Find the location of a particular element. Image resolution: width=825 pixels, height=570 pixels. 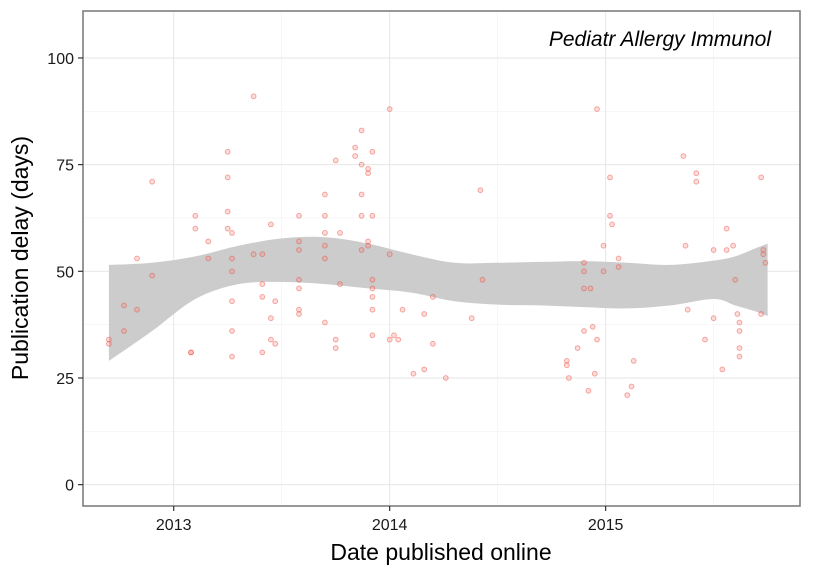

panel-annotation: Pediatr Allergy Immunol is located at coordinates (660, 39).